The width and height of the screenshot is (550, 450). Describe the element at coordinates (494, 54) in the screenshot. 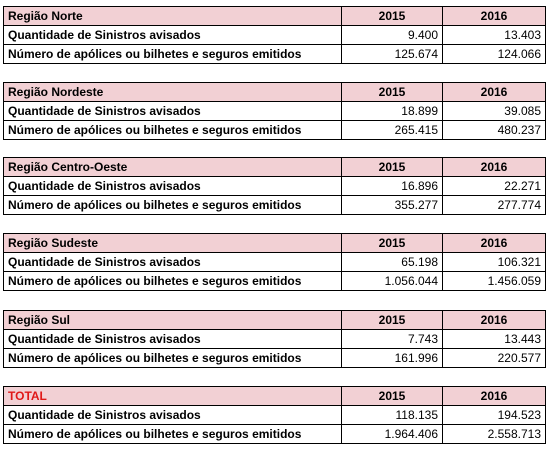

I see `cell-apolices-2016: 124.066` at that location.